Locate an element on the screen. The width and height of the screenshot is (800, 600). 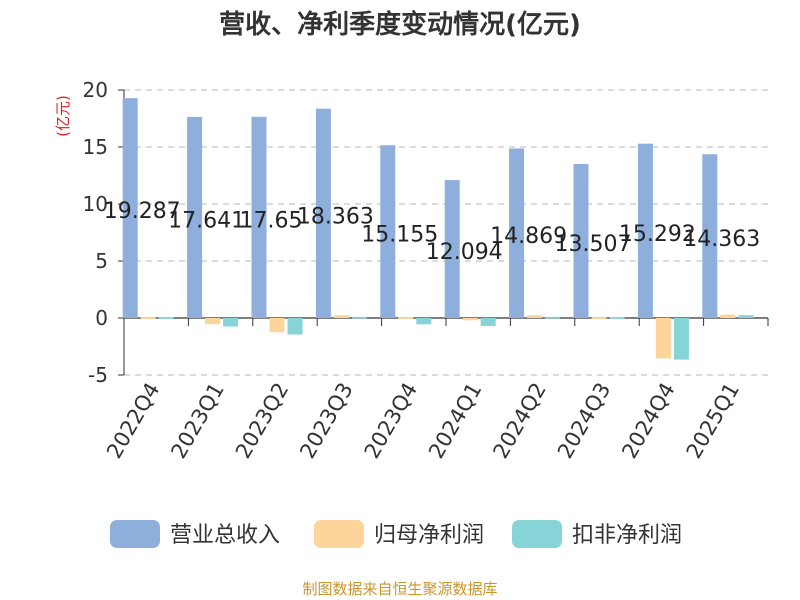
y-tick-label: 20 is located at coordinates (95, 90).